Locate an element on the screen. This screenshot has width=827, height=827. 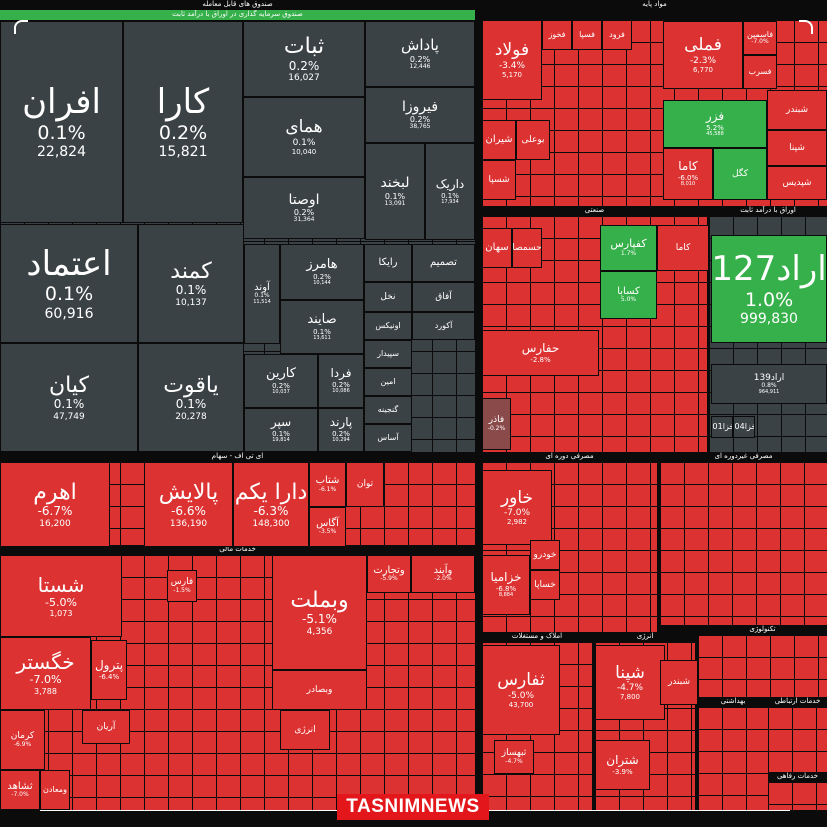
treemap-tile: ومعادن is located at coordinates (55, 790).